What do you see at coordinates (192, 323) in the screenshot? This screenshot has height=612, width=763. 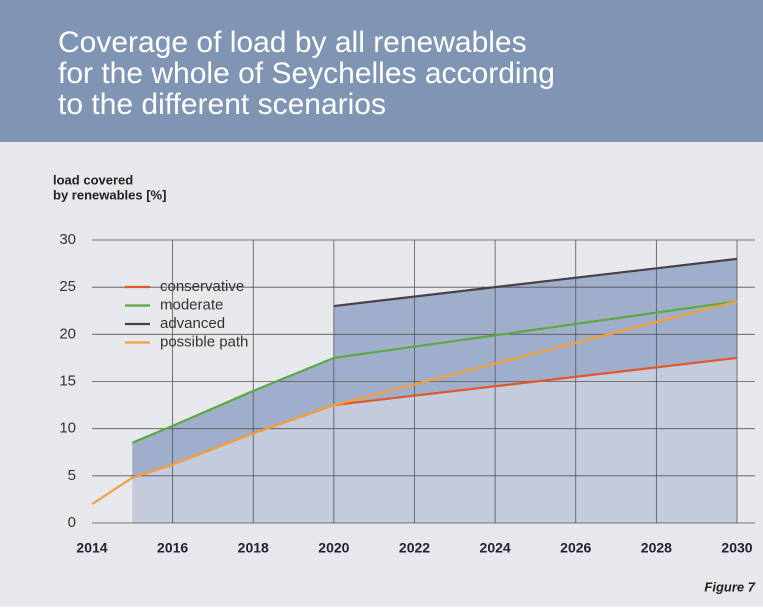 I see `legend-label: advanced` at bounding box center [192, 323].